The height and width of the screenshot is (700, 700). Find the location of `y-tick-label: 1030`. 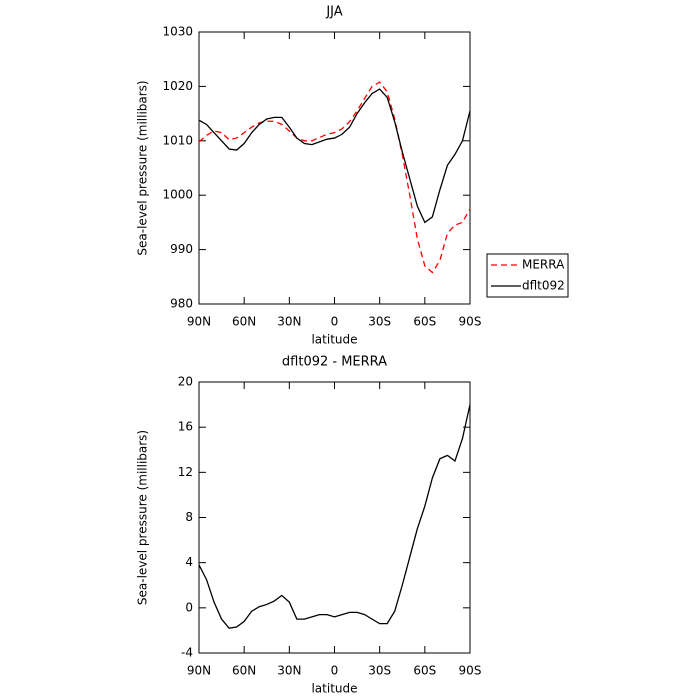

y-tick-label: 1030 is located at coordinates (177, 32).